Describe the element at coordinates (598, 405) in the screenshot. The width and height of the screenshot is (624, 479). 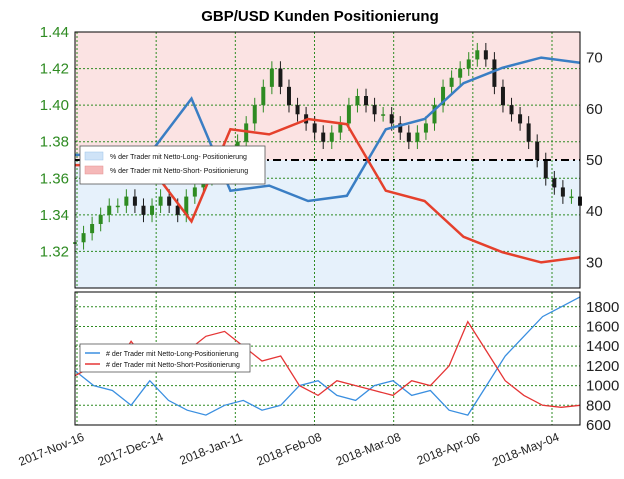
I see `bottom-tick-label: 800` at that location.